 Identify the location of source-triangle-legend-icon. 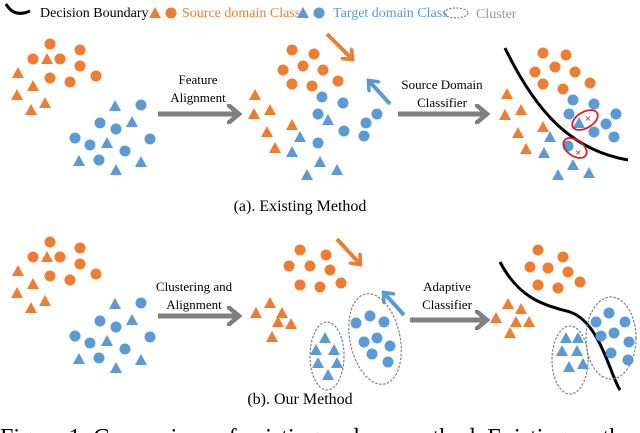
(155, 12).